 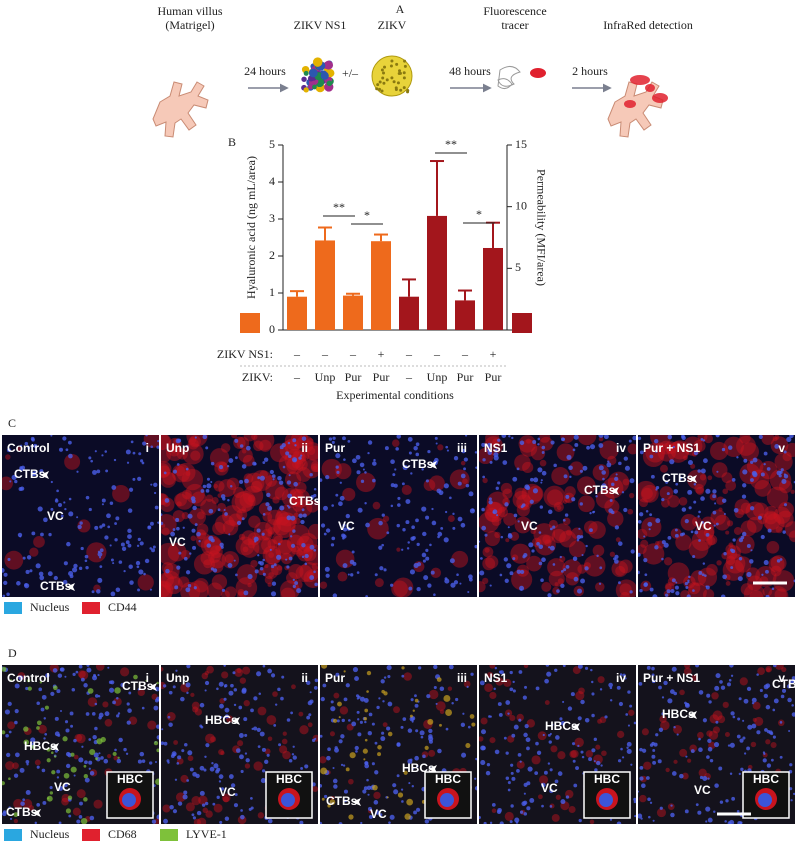 I want to click on annotation: HBCs, so click(x=221, y=720).